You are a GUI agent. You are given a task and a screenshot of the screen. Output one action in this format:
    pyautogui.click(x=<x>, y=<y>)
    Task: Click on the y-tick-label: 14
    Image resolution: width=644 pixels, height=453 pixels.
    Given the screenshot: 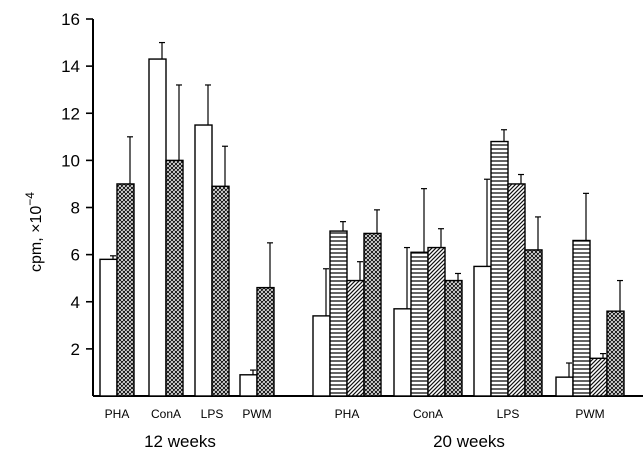 What is the action you would take?
    pyautogui.click(x=70, y=66)
    